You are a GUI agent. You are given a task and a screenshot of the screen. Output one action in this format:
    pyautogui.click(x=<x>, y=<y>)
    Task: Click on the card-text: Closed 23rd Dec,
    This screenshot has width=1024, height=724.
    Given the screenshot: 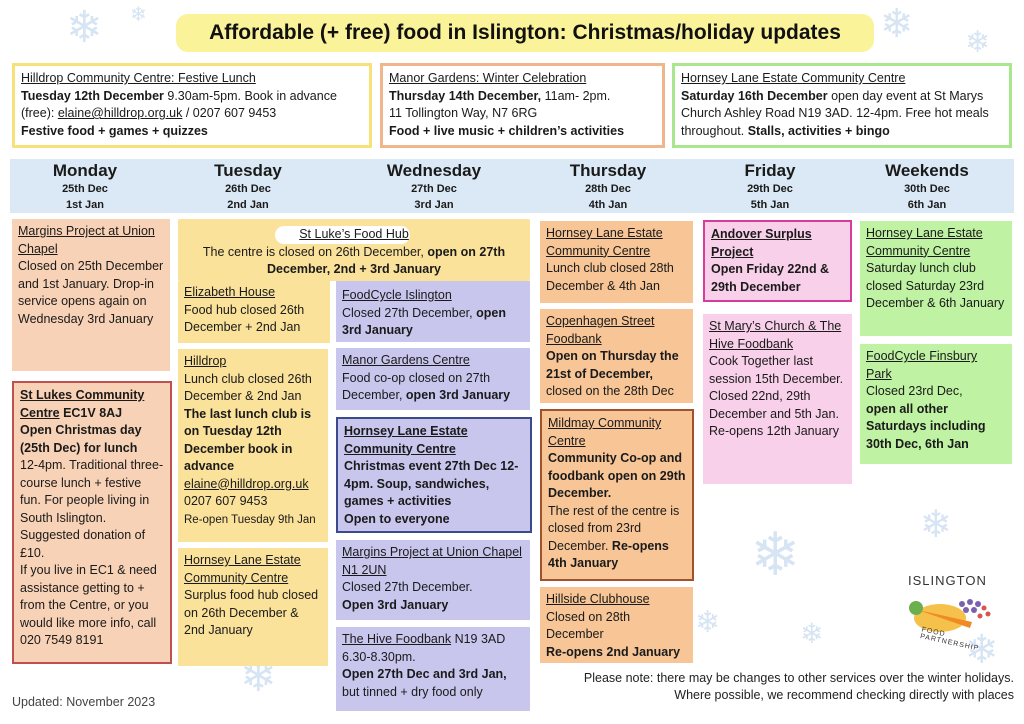 What is the action you would take?
    pyautogui.click(x=914, y=391)
    